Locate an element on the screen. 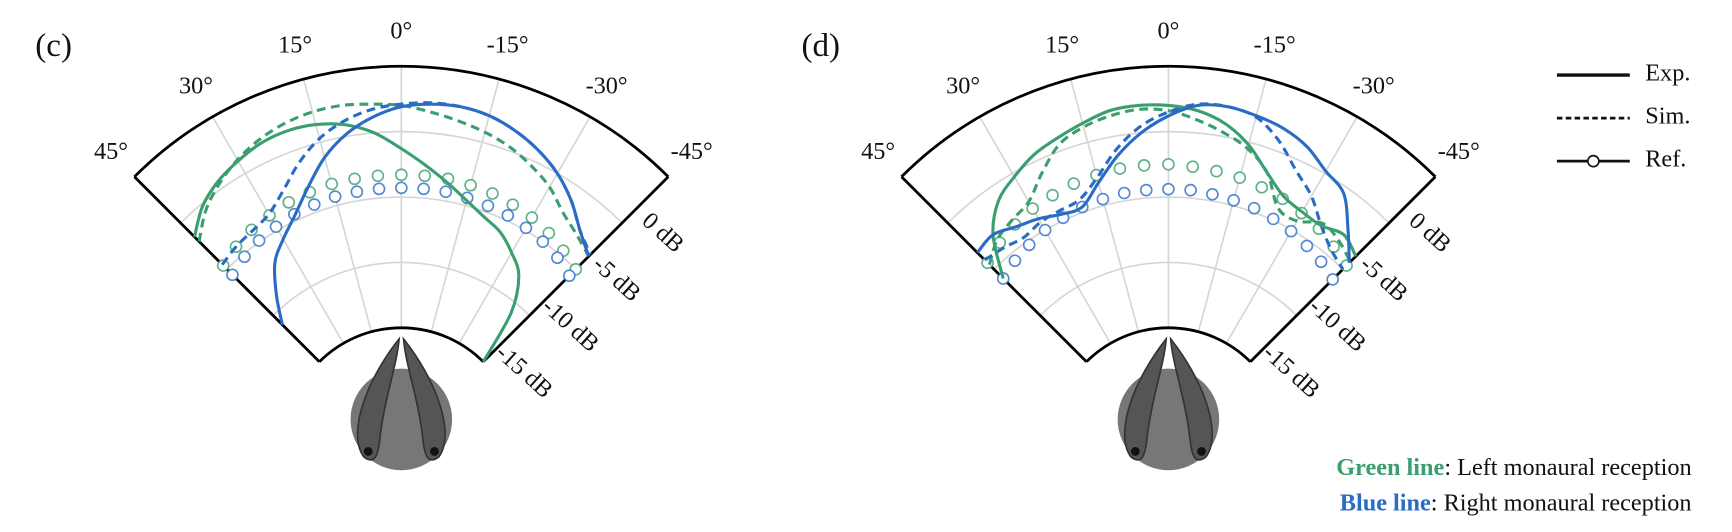  note-key: Blue line is located at coordinates (1385, 502).